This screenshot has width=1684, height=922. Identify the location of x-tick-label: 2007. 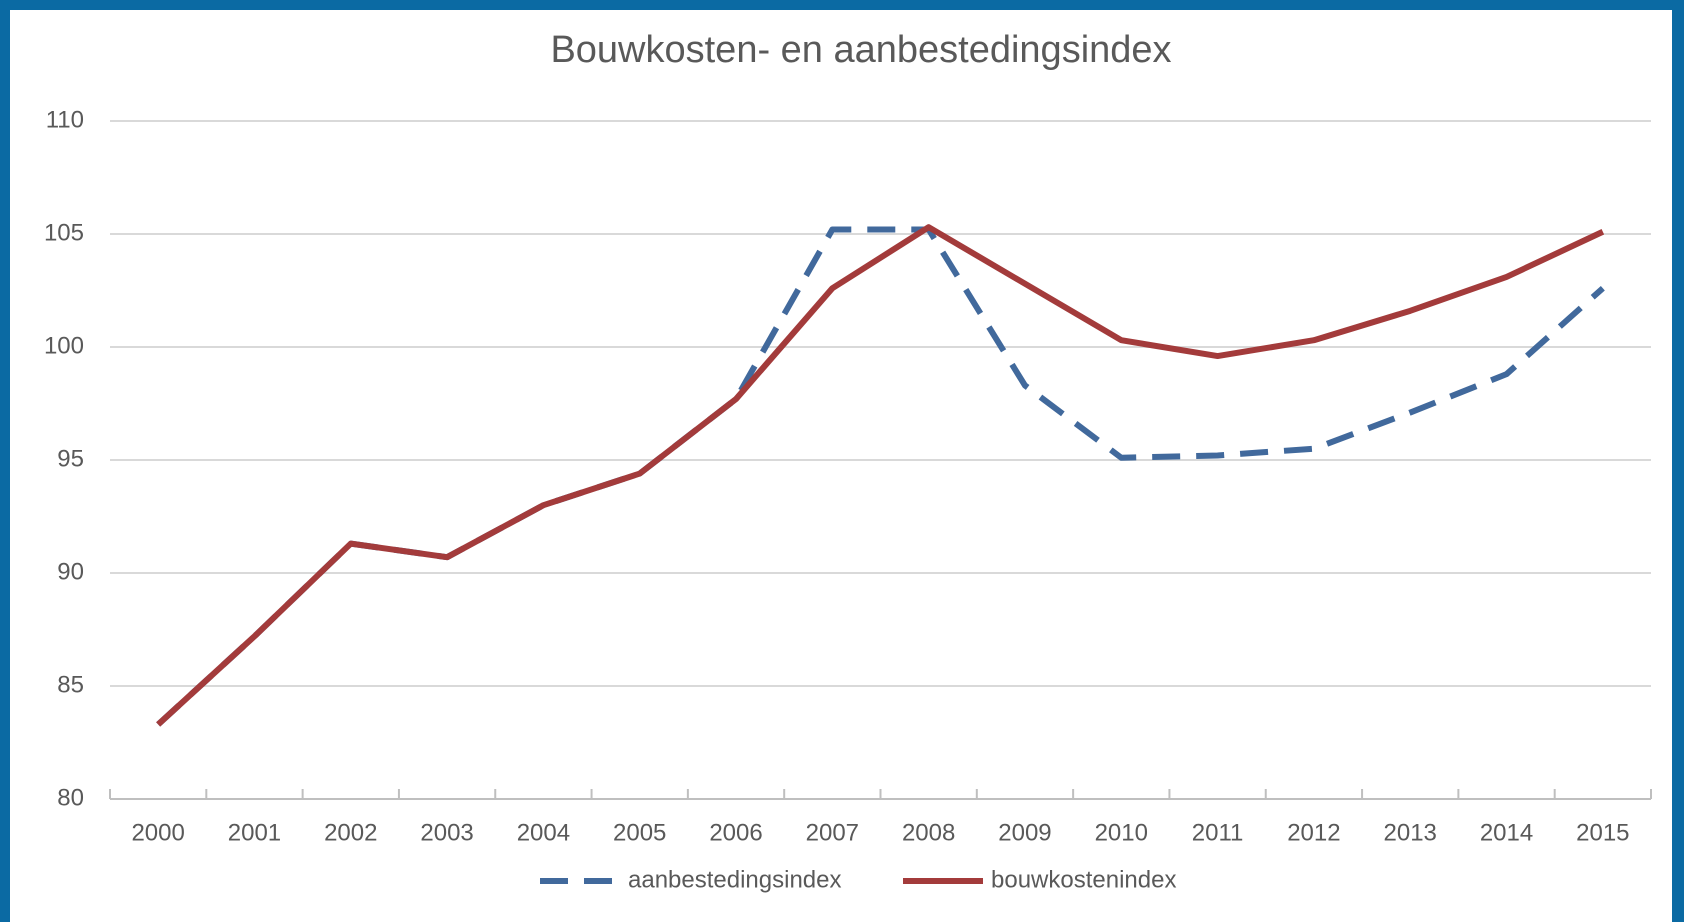
(832, 832).